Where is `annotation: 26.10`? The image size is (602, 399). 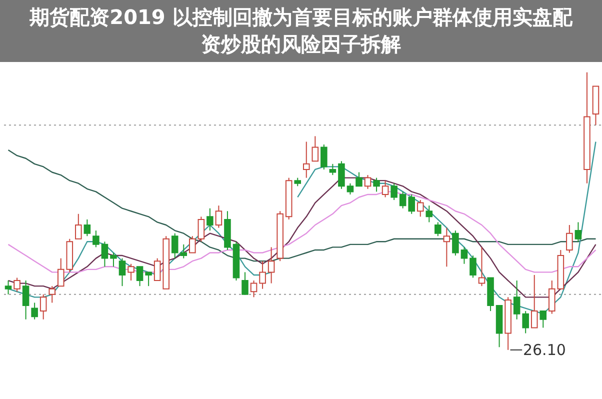
annotation: 26.10 is located at coordinates (544, 349).